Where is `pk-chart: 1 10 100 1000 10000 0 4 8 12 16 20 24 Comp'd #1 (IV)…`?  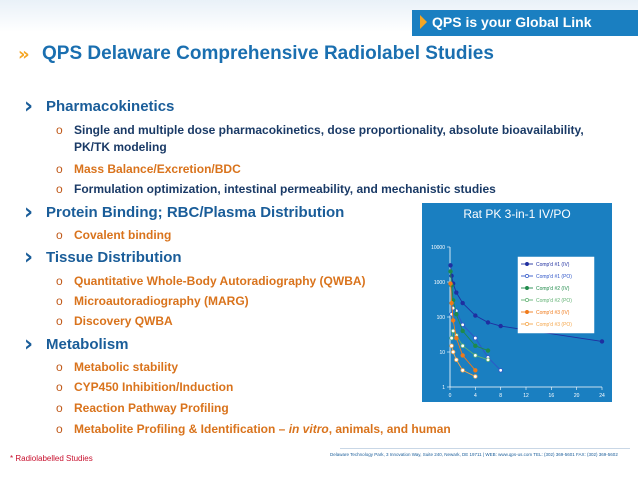 pk-chart: 1 10 100 1000 10000 0 4 8 12 16 20 24 Comp'd #1 (IV)… is located at coordinates (518, 322).